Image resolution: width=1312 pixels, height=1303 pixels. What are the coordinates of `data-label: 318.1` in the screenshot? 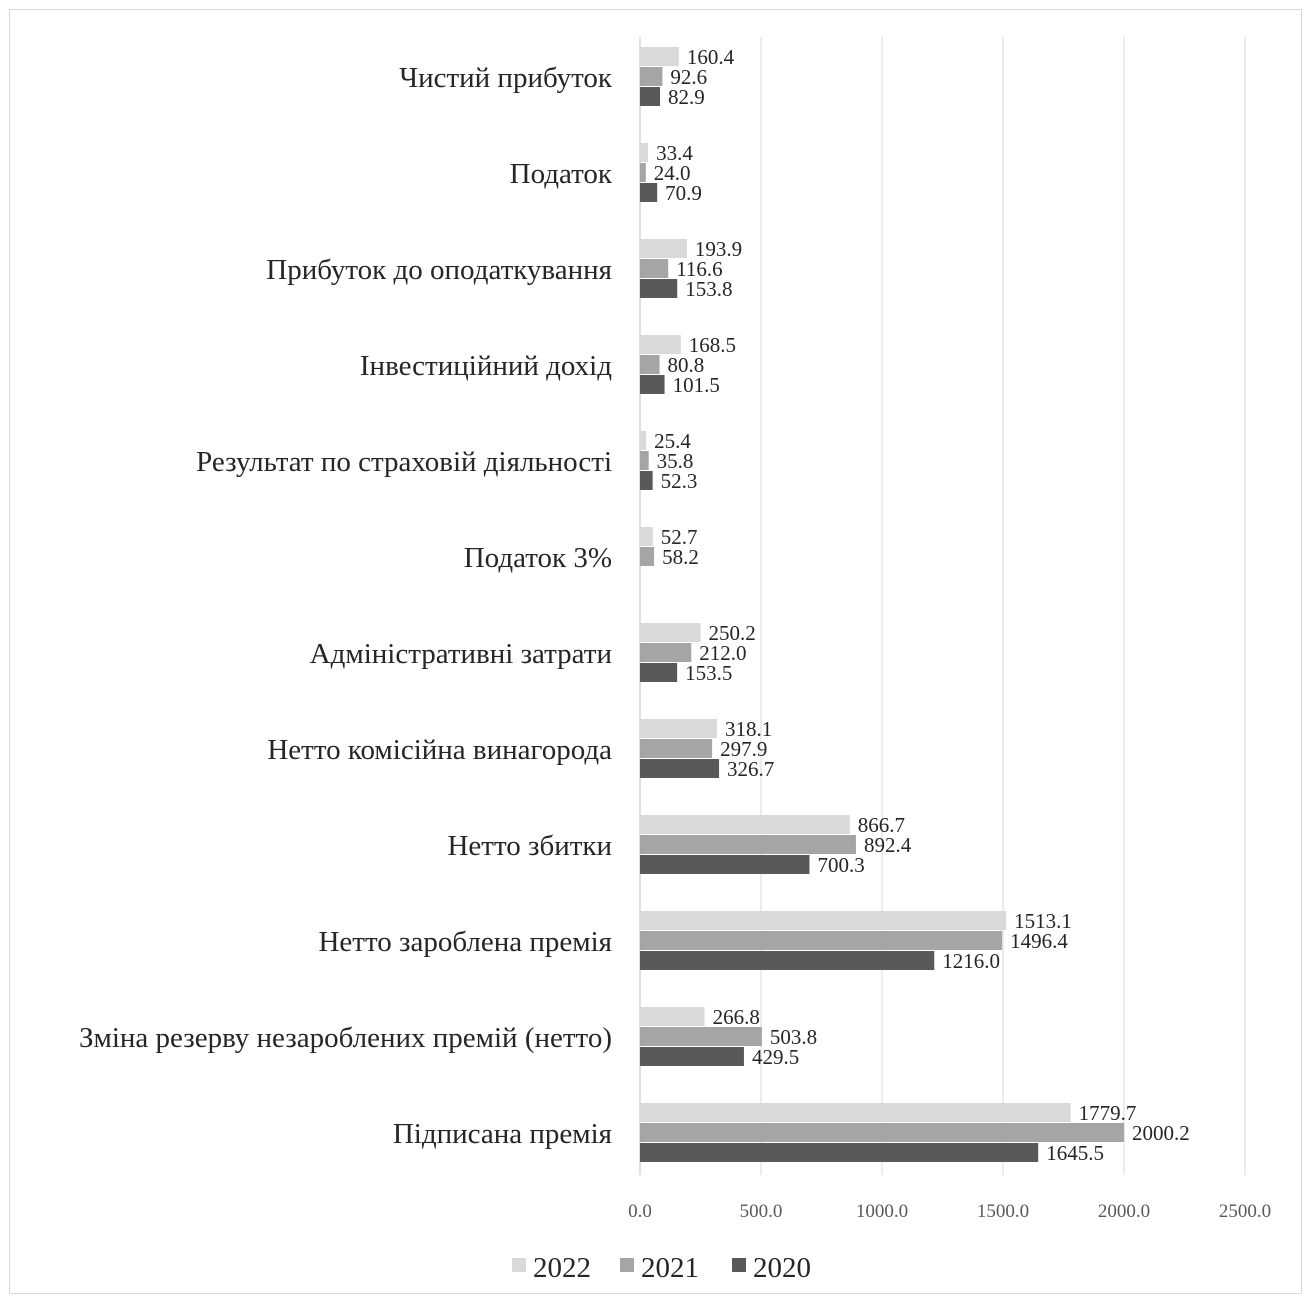 It's located at (748, 729).